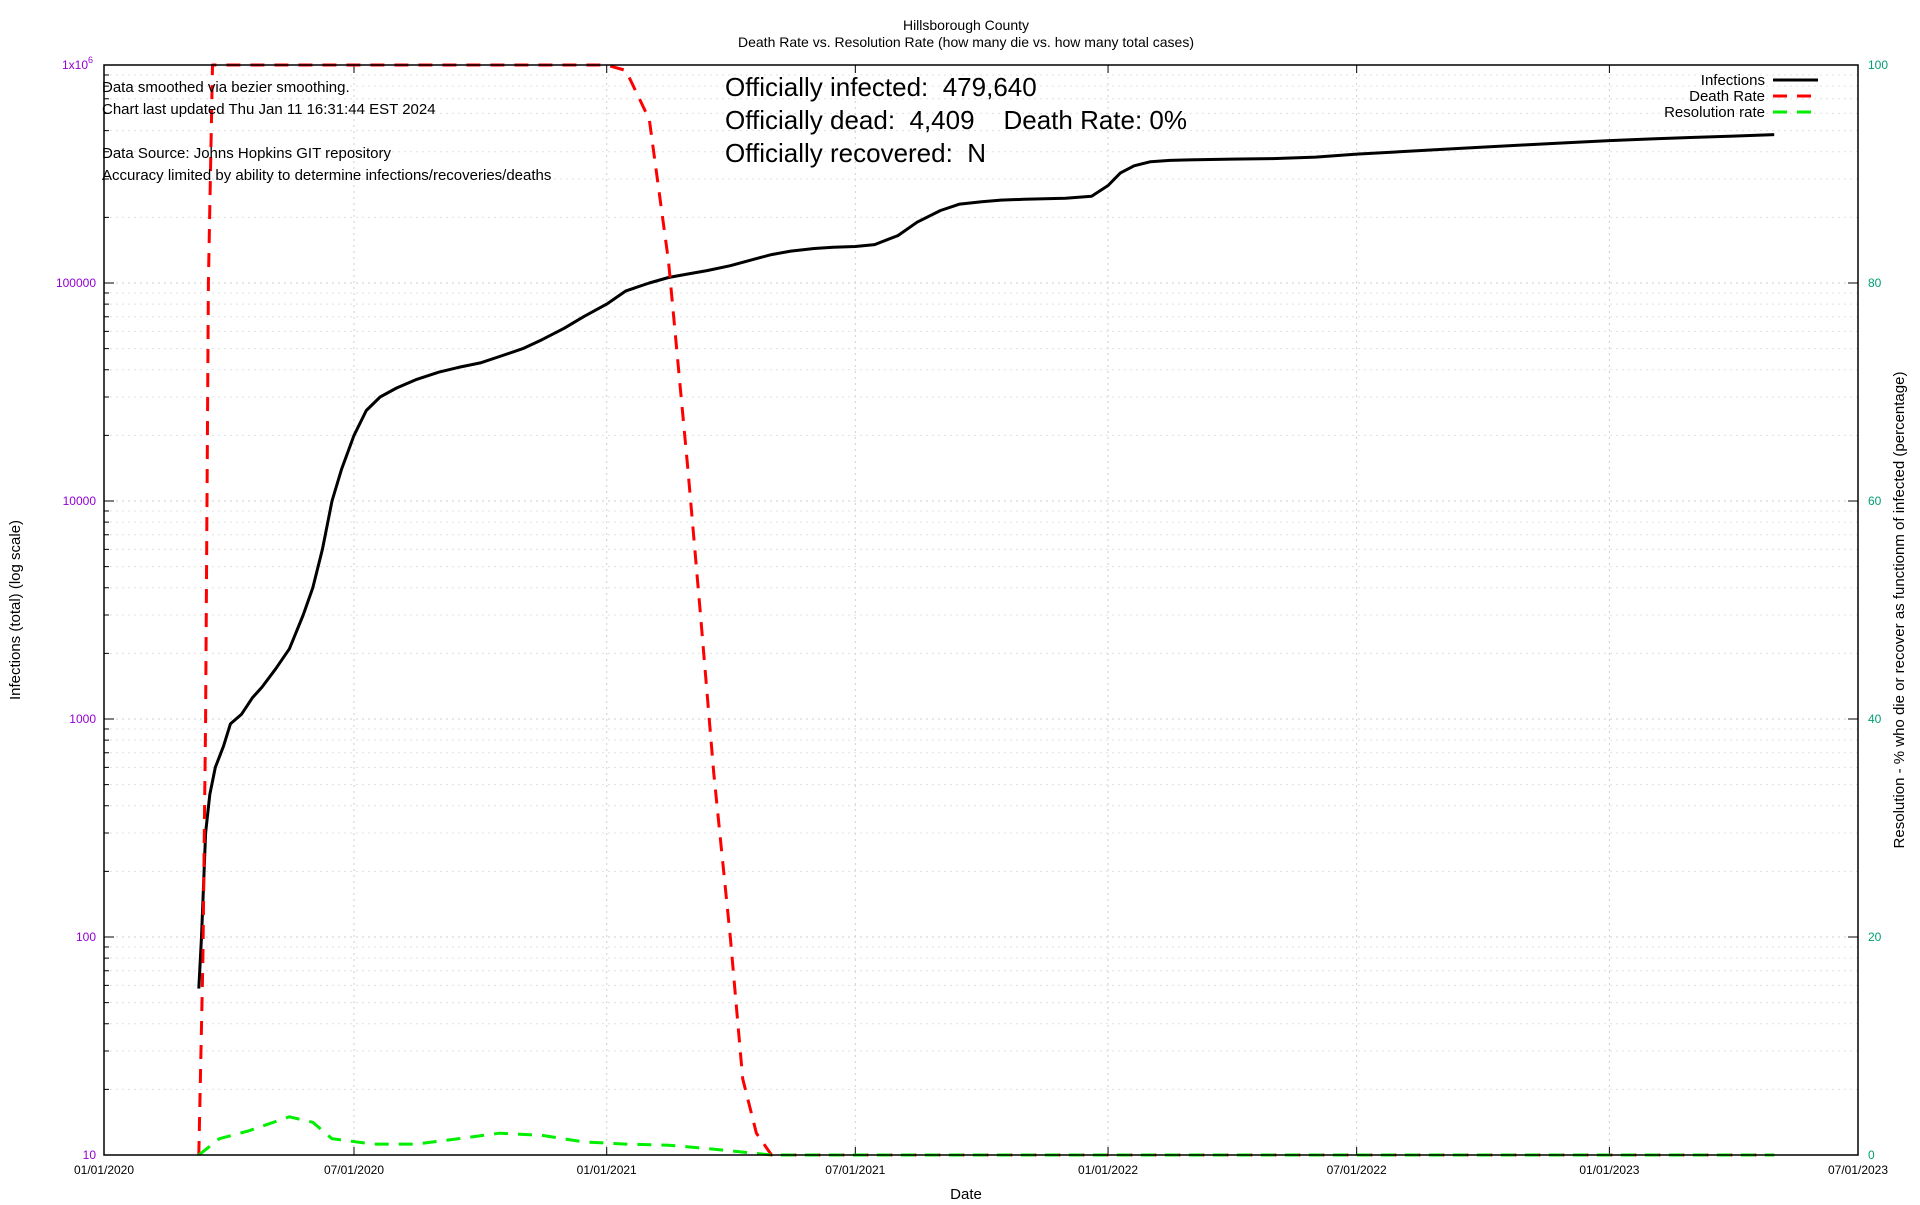 The image size is (1920, 1205). I want to click on x-tick-label: 01/01/2021, so click(607, 1170).